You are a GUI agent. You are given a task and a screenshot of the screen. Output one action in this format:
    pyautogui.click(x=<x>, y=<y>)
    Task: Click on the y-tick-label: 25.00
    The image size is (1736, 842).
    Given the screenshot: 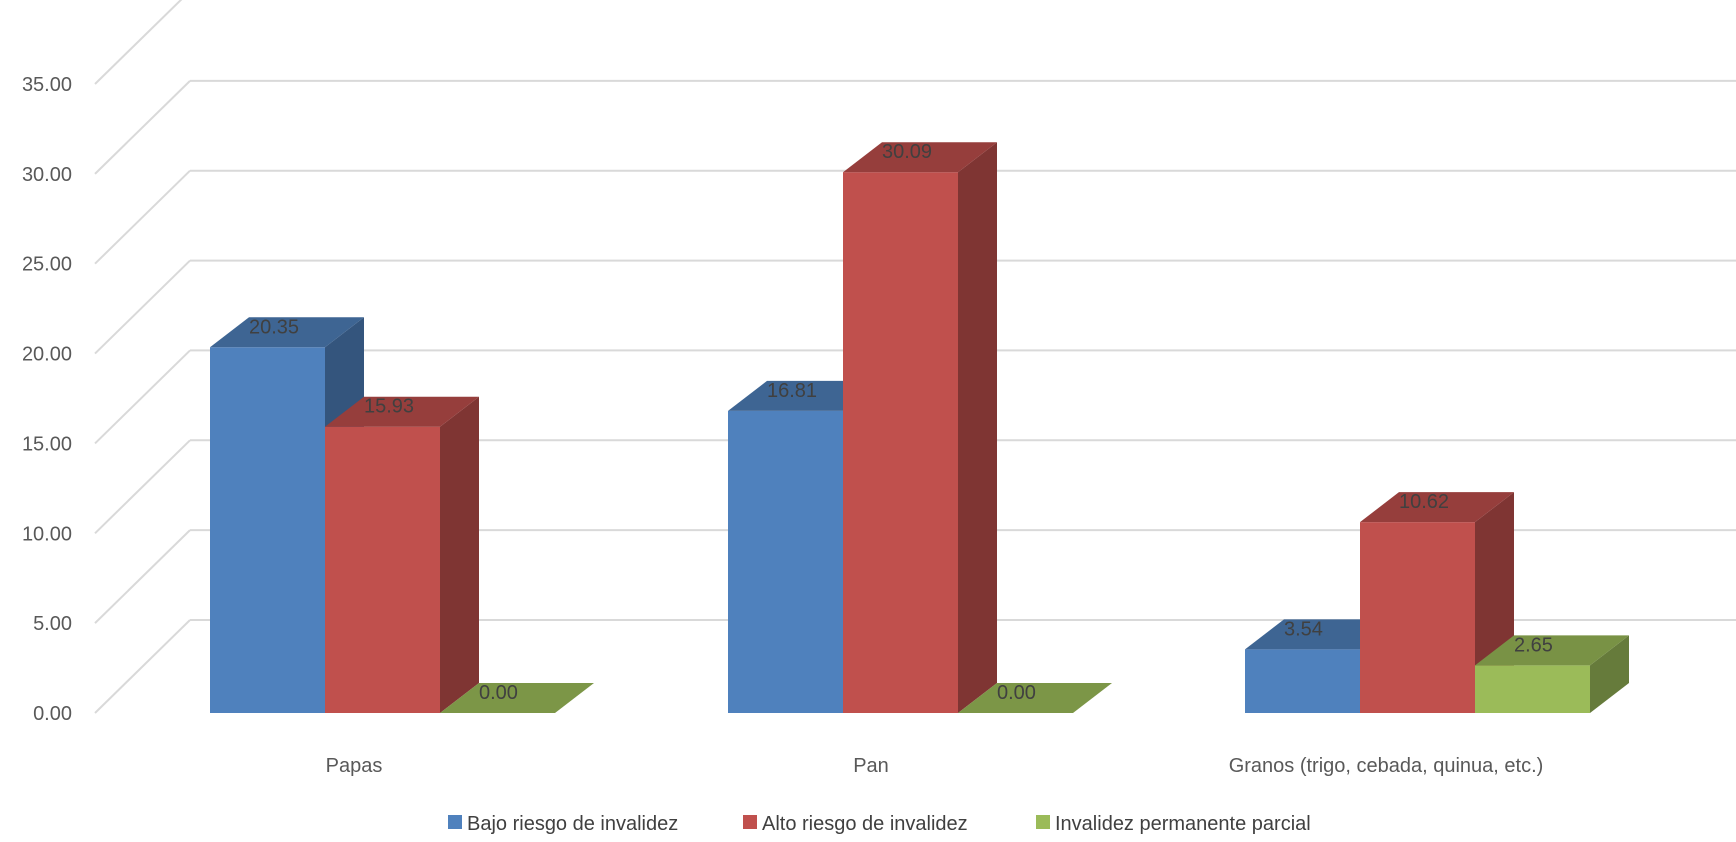 What is the action you would take?
    pyautogui.click(x=47, y=265)
    